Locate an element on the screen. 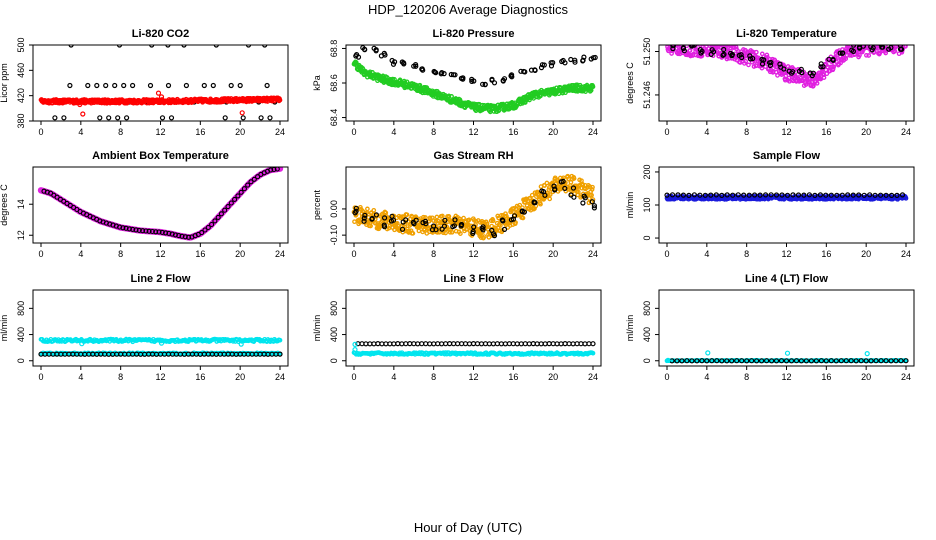 This screenshot has width=936, height=540. series-line-2-cyan is located at coordinates (160, 340).